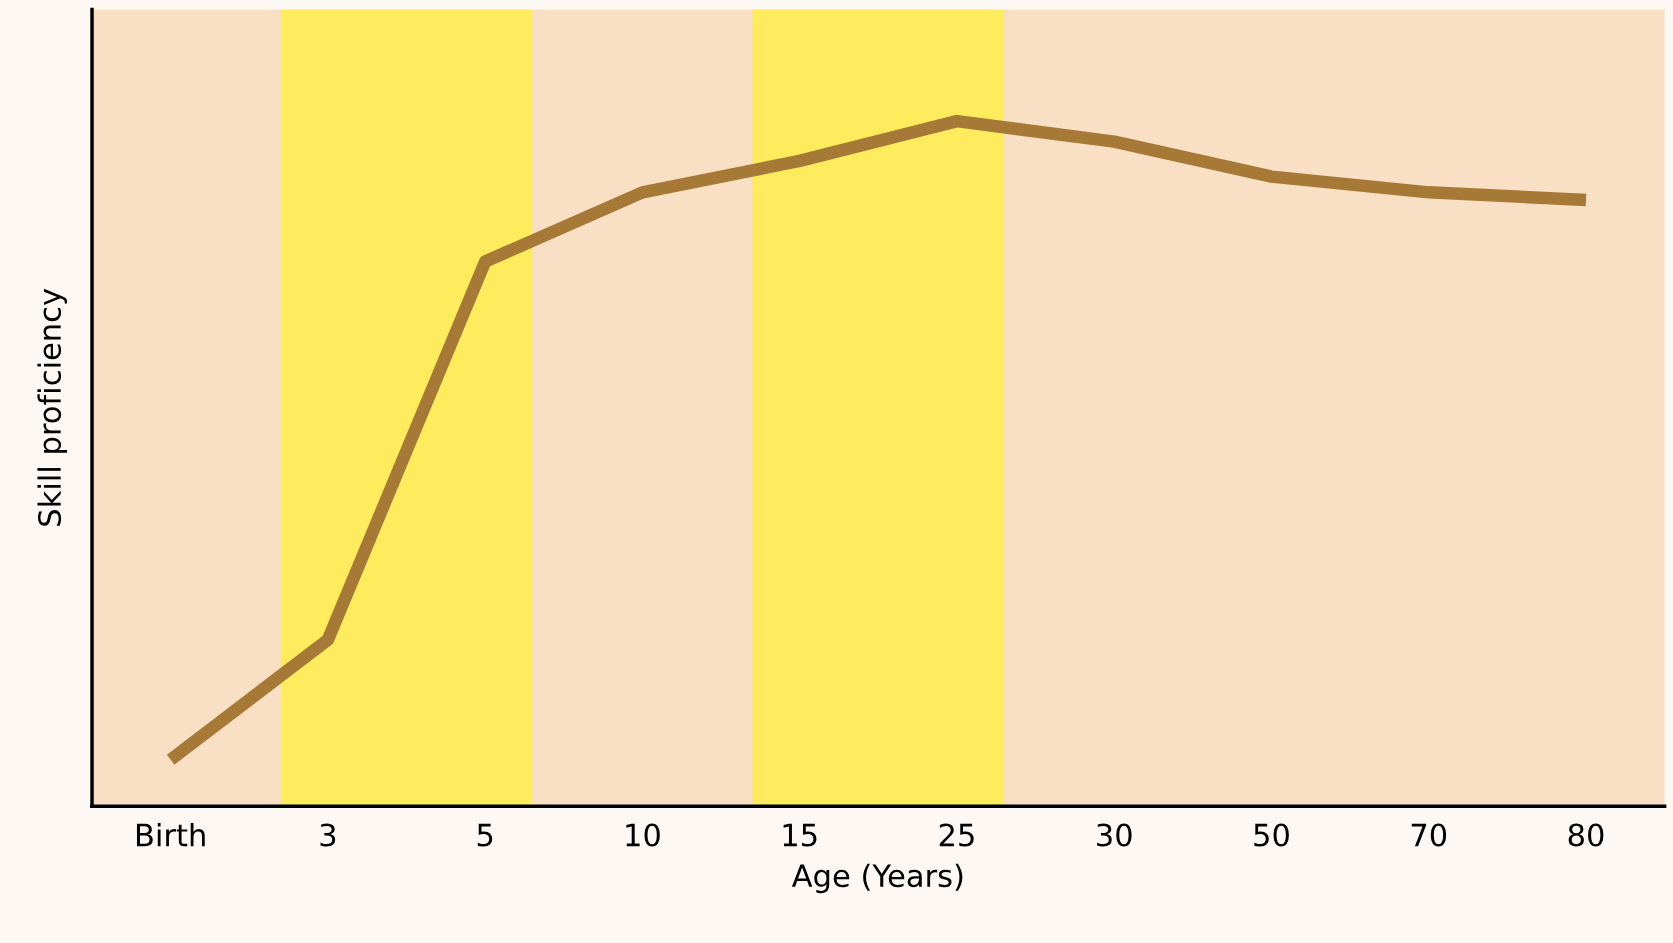  What do you see at coordinates (170, 834) in the screenshot?
I see `x-tick-label: Birth` at bounding box center [170, 834].